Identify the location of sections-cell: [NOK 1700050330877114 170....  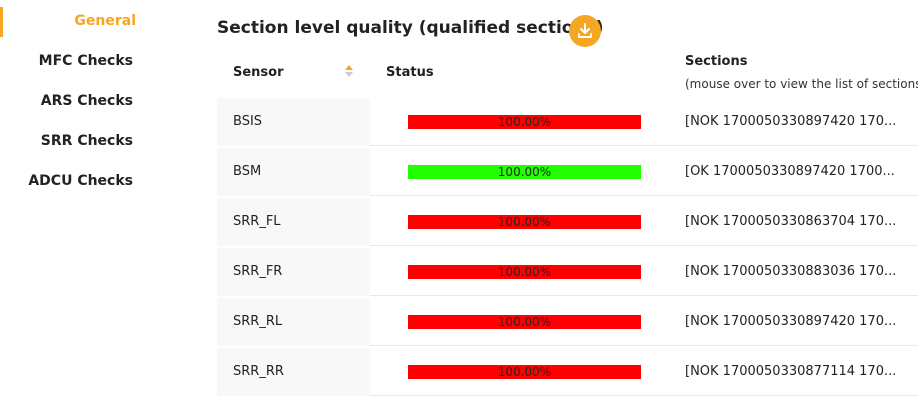
(791, 371).